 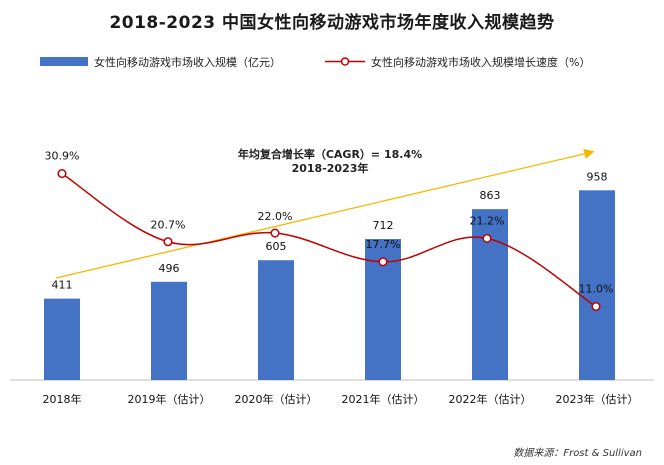 I want to click on growth-rate-label-2: 22.0%, so click(x=275, y=216).